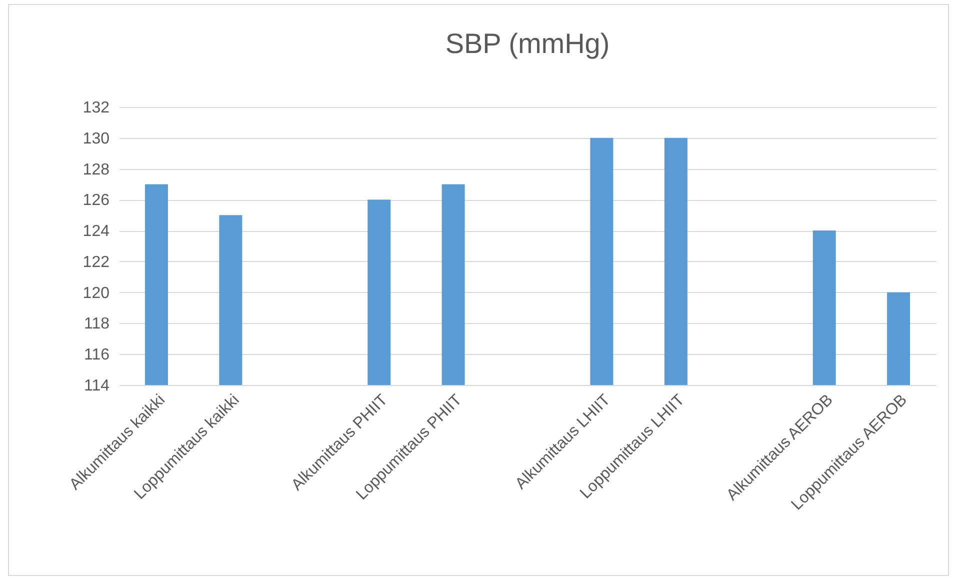 The height and width of the screenshot is (582, 955). I want to click on y-tick-label: 128, so click(96, 169).